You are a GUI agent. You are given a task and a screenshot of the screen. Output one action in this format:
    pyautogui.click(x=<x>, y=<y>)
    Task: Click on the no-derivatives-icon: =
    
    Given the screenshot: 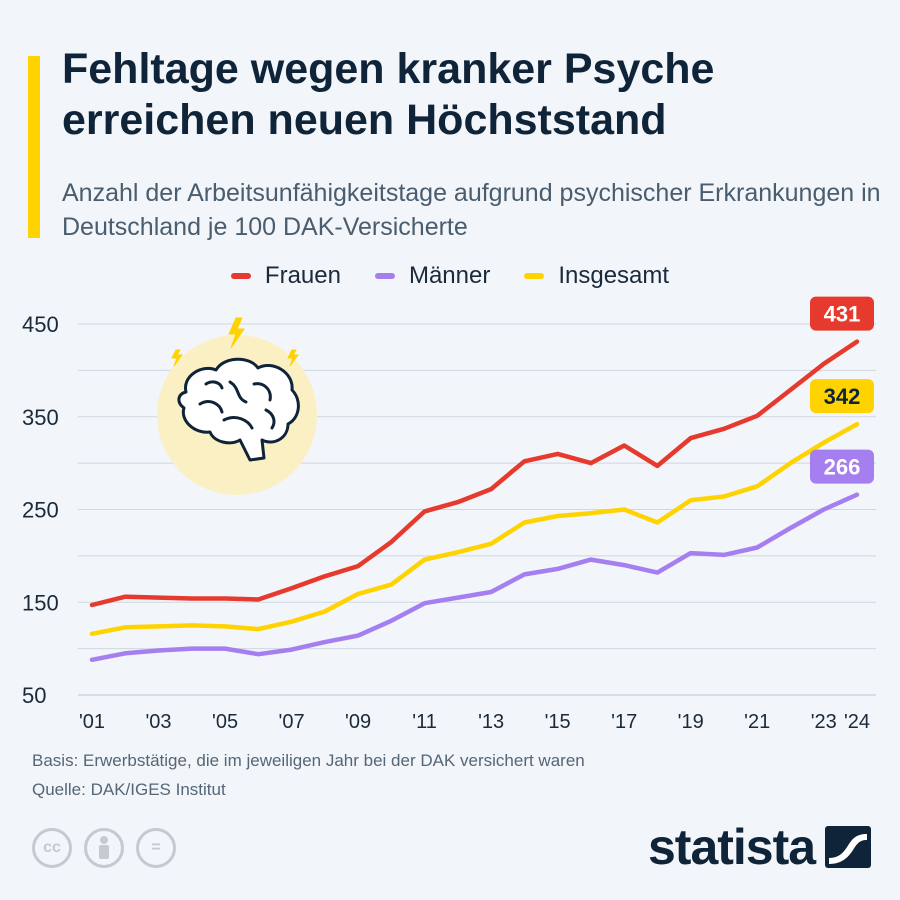 What is the action you would take?
    pyautogui.click(x=156, y=848)
    